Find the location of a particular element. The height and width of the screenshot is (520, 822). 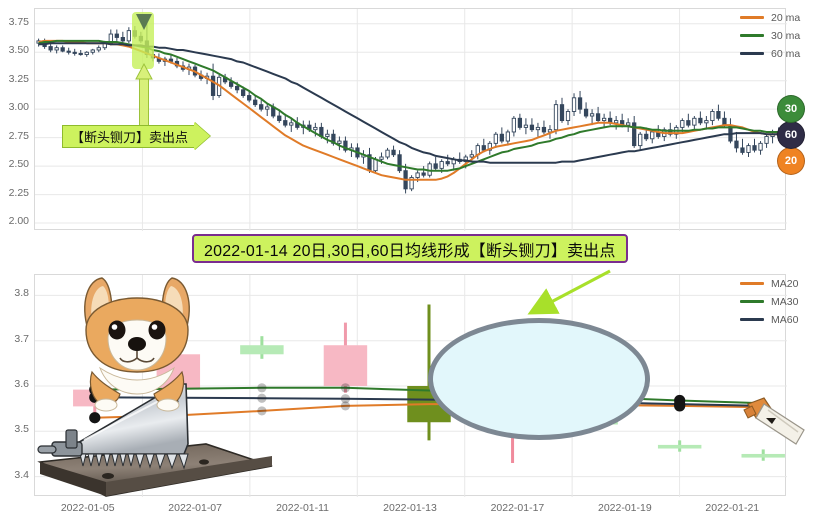

y-tick-label: 3.25 is located at coordinates (18, 78).